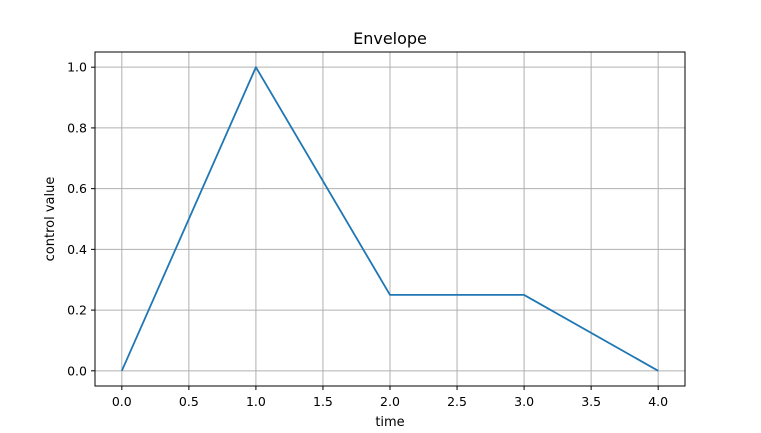 The image size is (761, 433). What do you see at coordinates (77, 310) in the screenshot?
I see `y-tick-label: 0.2` at bounding box center [77, 310].